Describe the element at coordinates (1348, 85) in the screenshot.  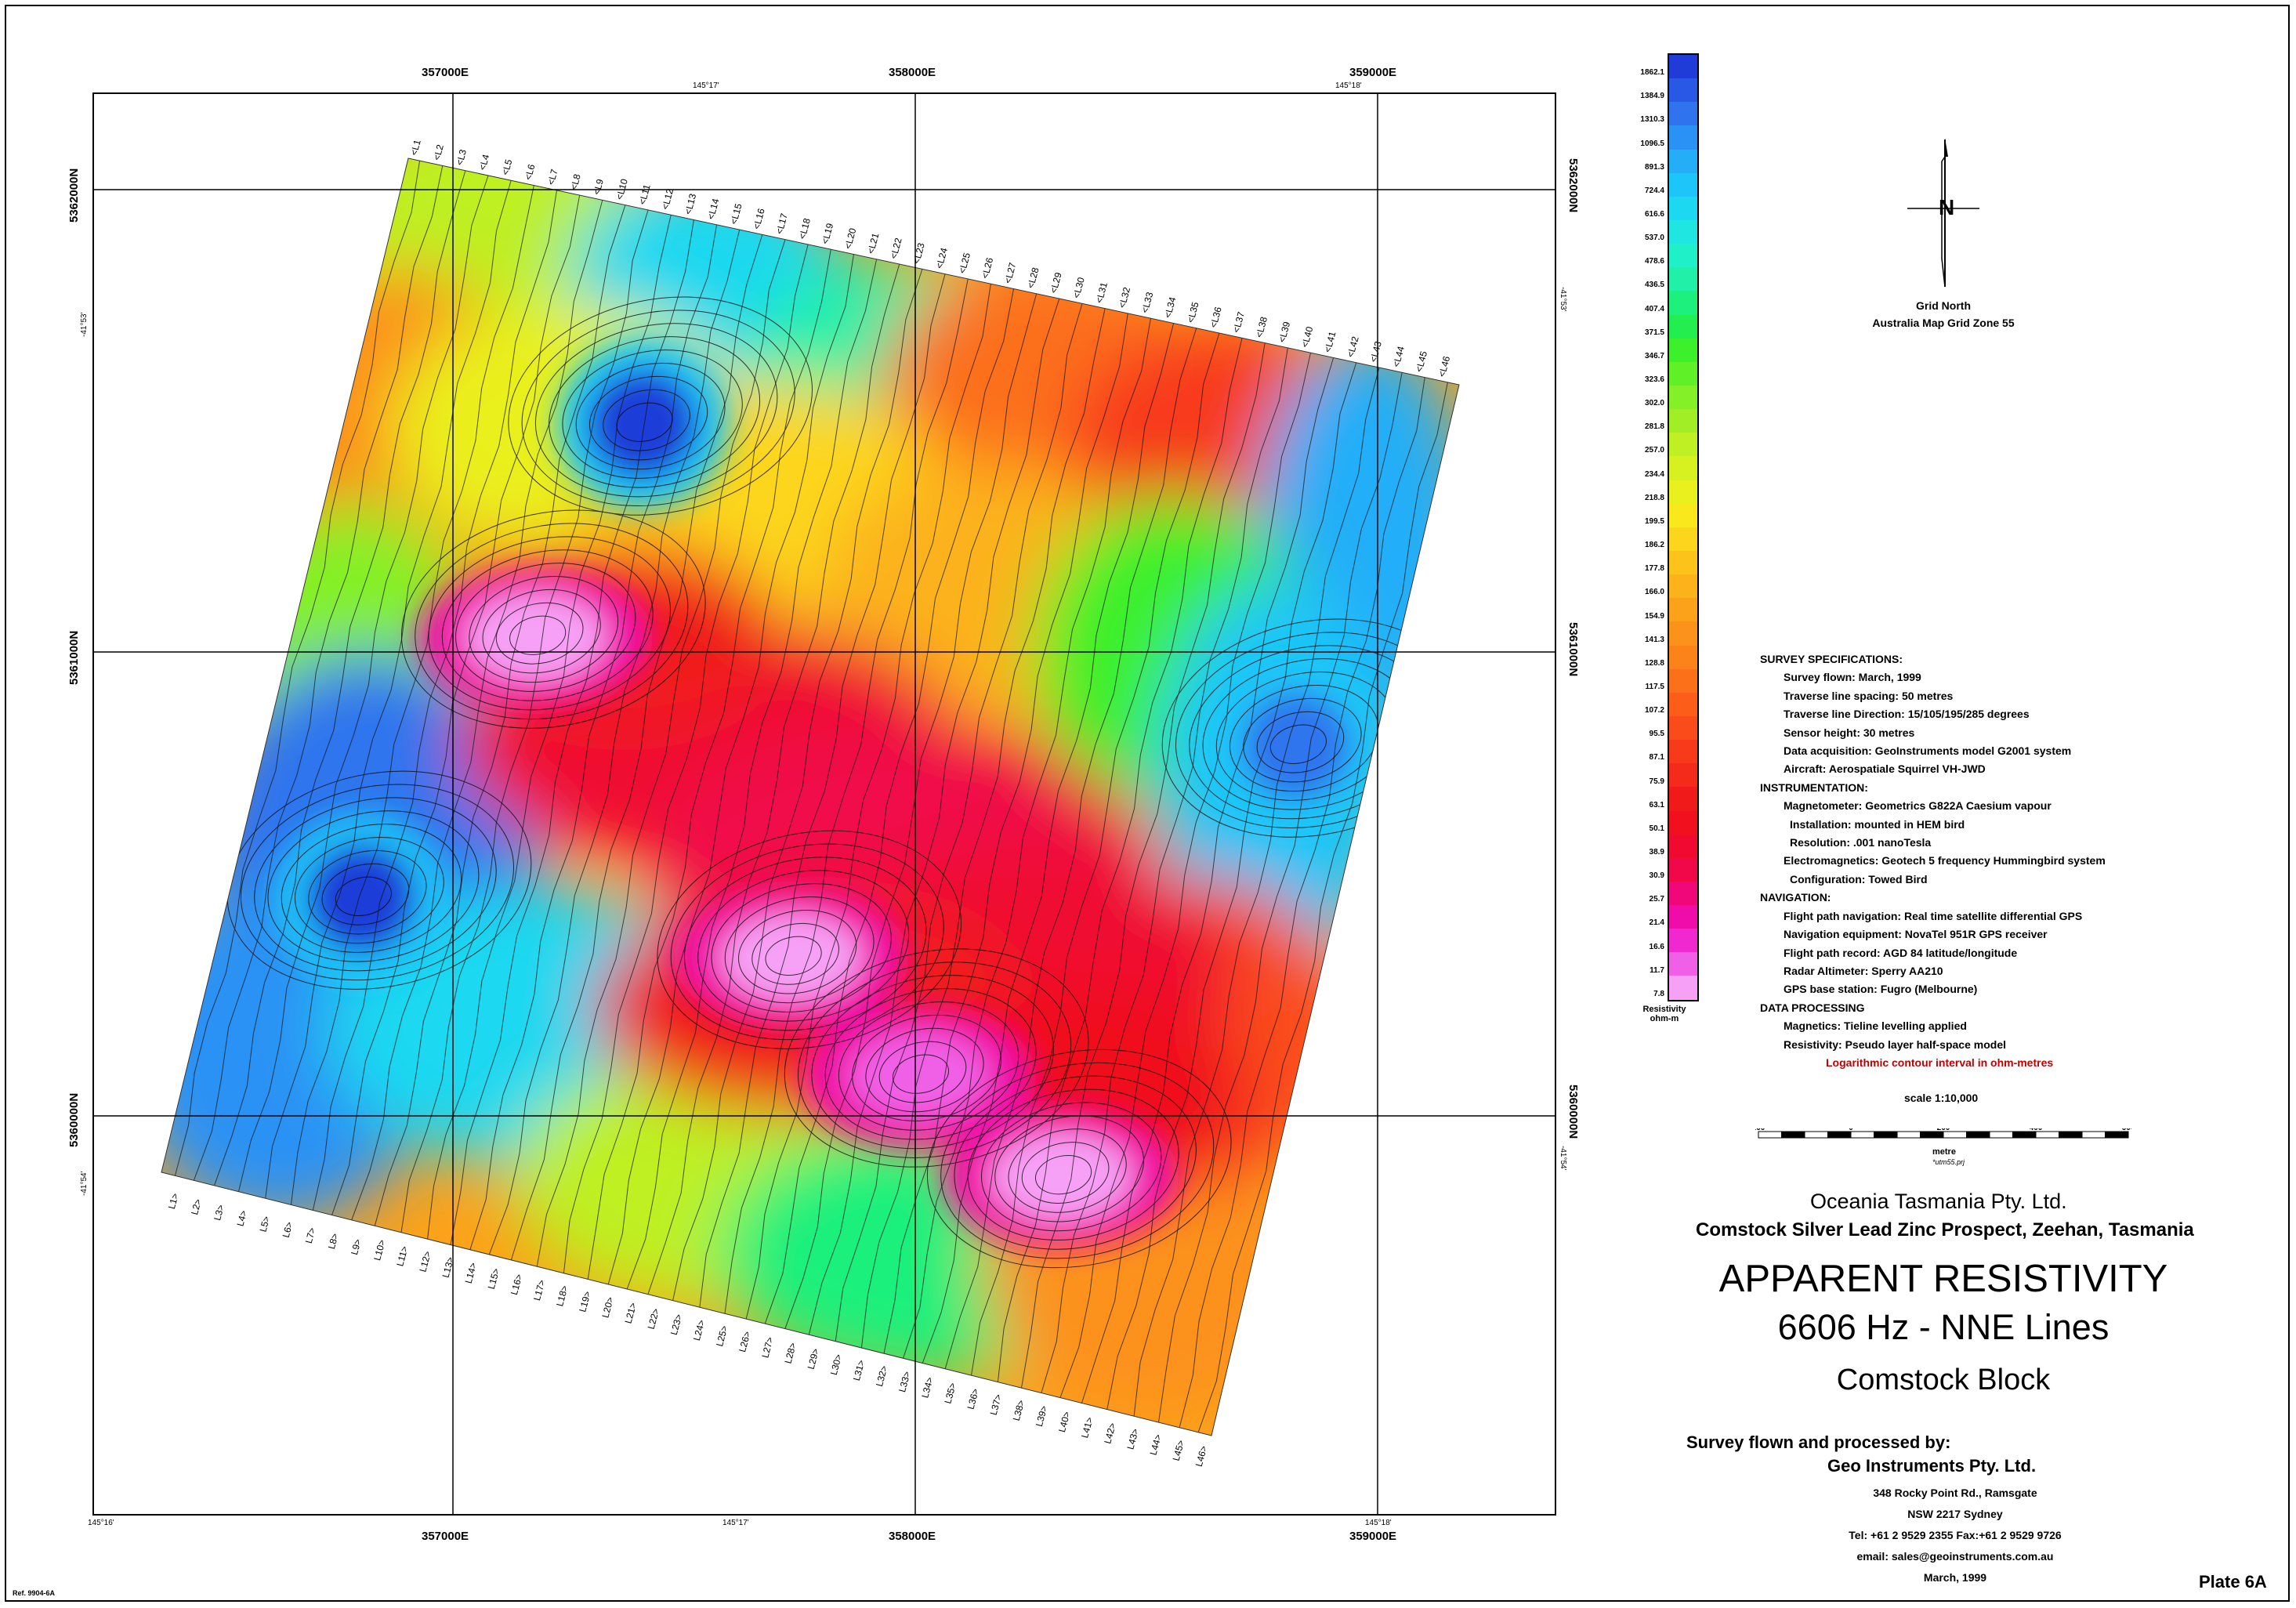
I see `longitude-top-2: 145°18'` at that location.